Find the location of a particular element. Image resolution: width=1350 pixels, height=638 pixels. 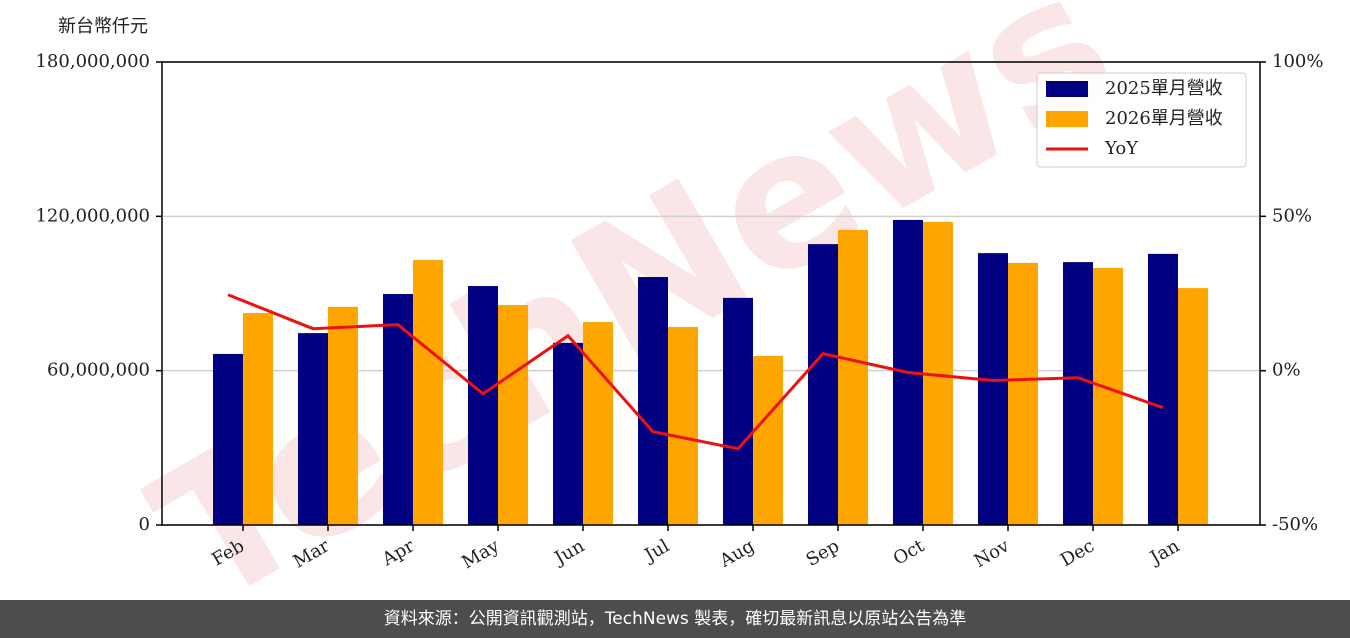

y2-tick-label: -50% is located at coordinates (1295, 524).